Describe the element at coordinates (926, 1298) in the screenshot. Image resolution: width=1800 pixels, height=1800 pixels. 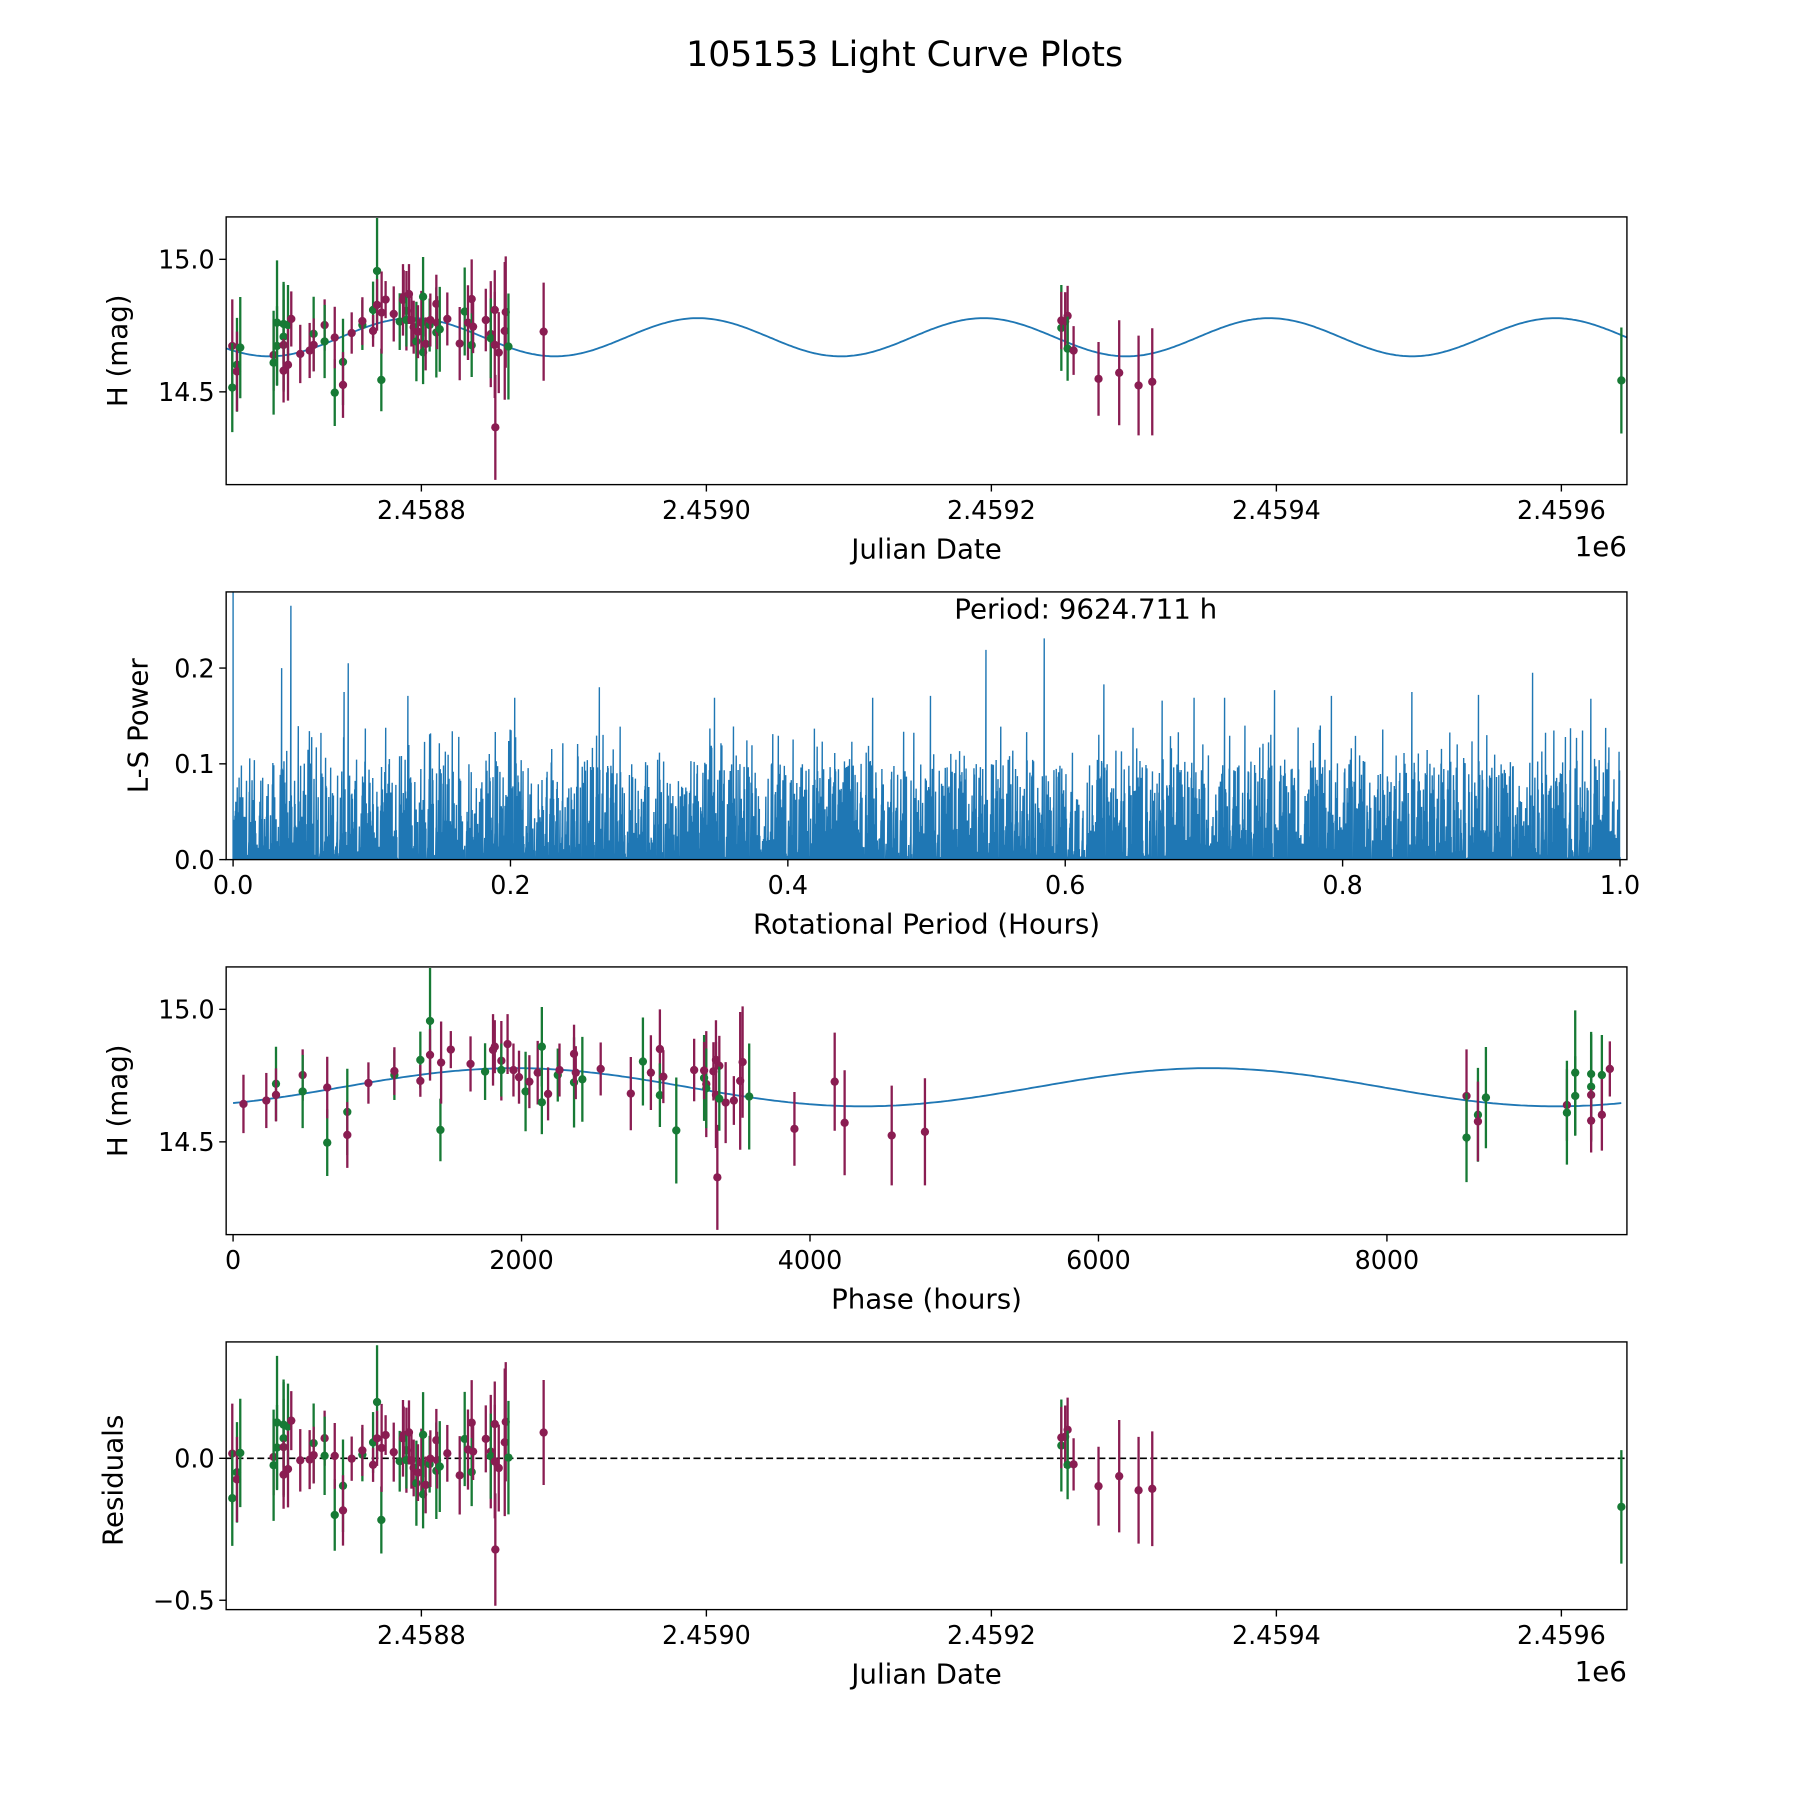
I see `x-axis-label: Phase (hours)` at that location.